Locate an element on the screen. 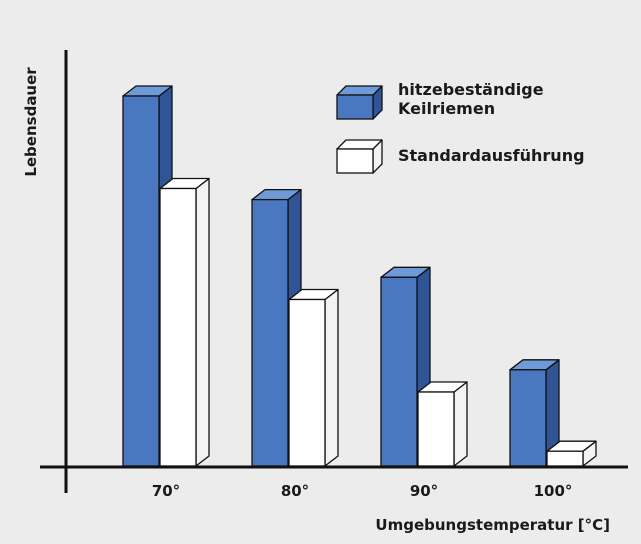 The height and width of the screenshot is (544, 641). legend-label-1-line-2: Keilriemen is located at coordinates (446, 108).